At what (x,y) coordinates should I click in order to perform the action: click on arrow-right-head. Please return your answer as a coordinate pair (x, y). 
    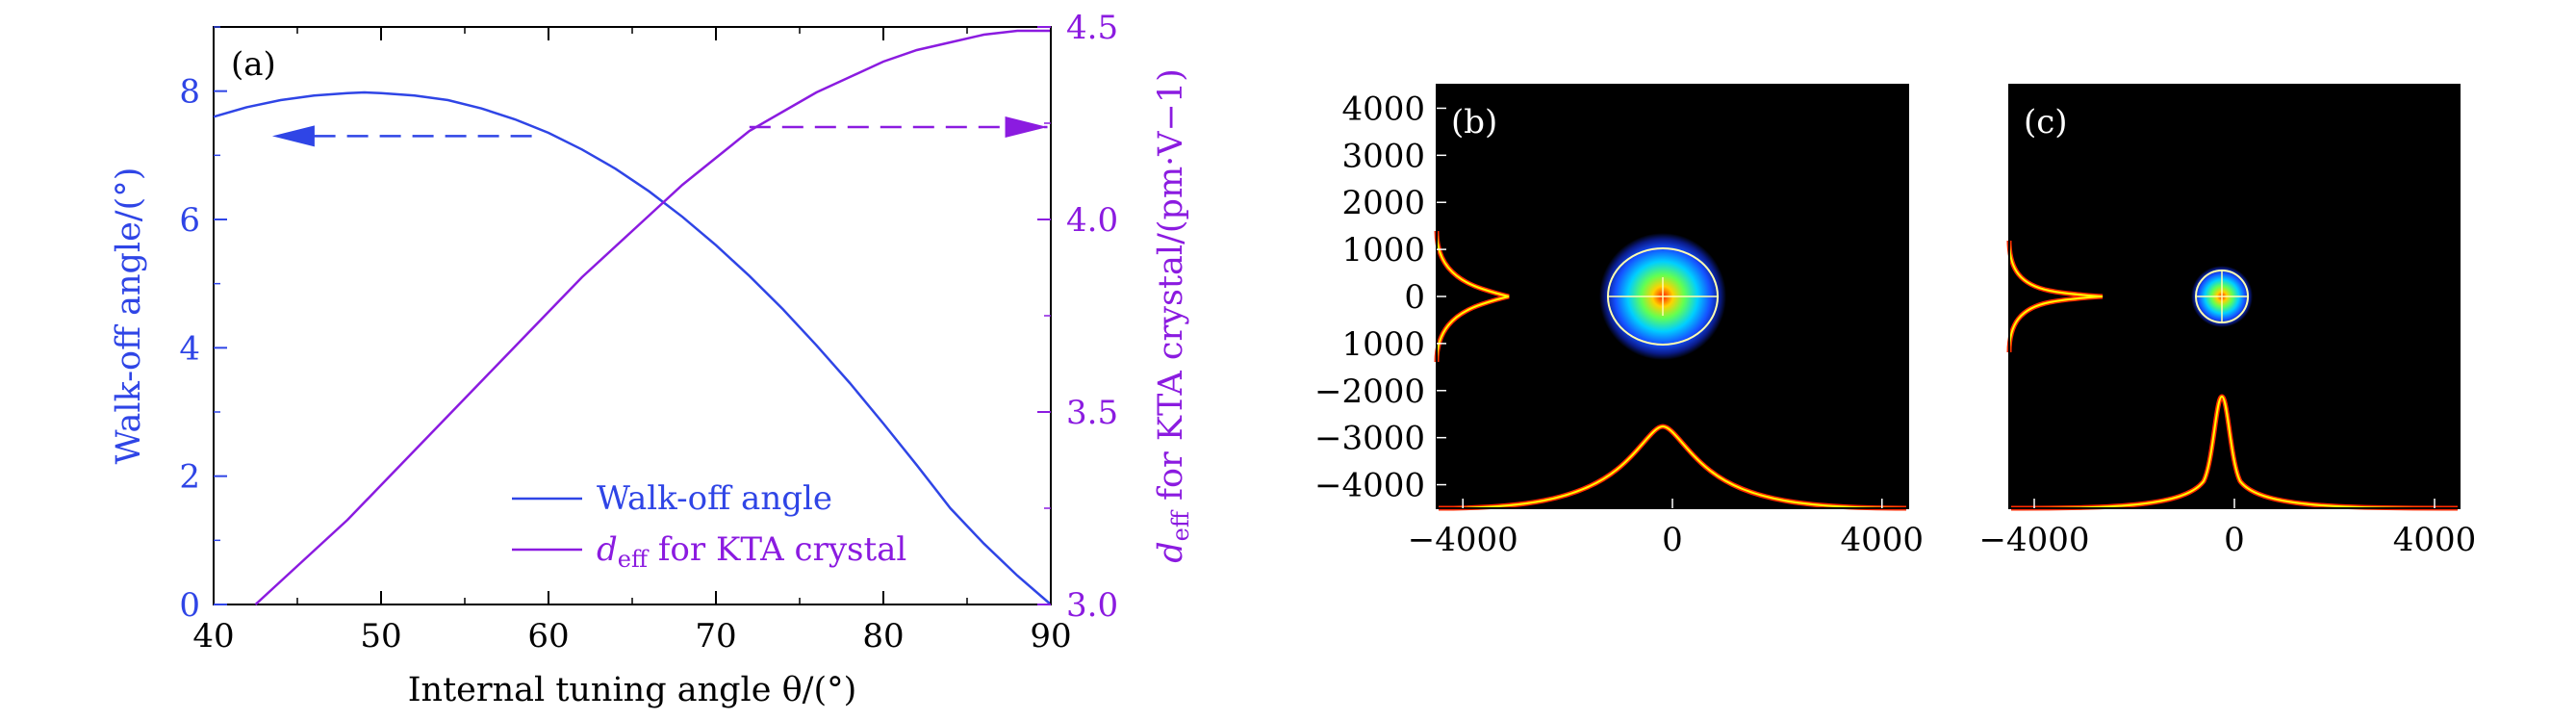
    Looking at the image, I should click on (1026, 127).